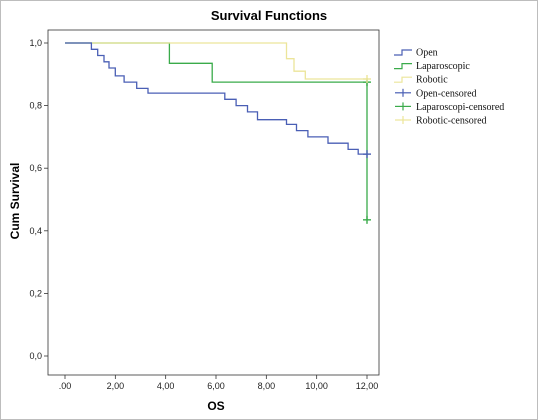  I want to click on x-tick-label: 10,00, so click(316, 386).